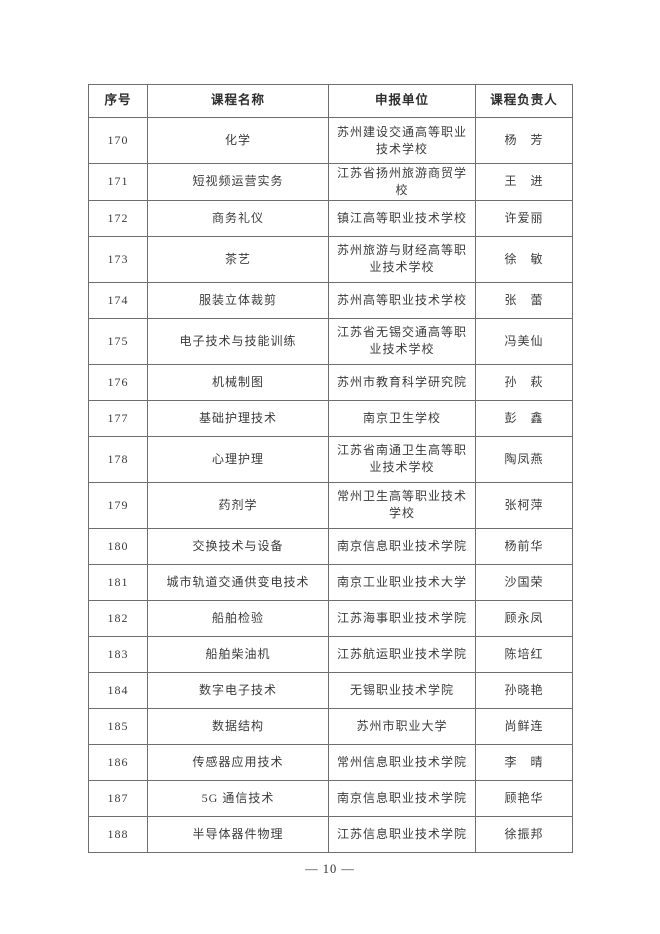  Describe the element at coordinates (118, 690) in the screenshot. I see `cell-serial: 184` at that location.